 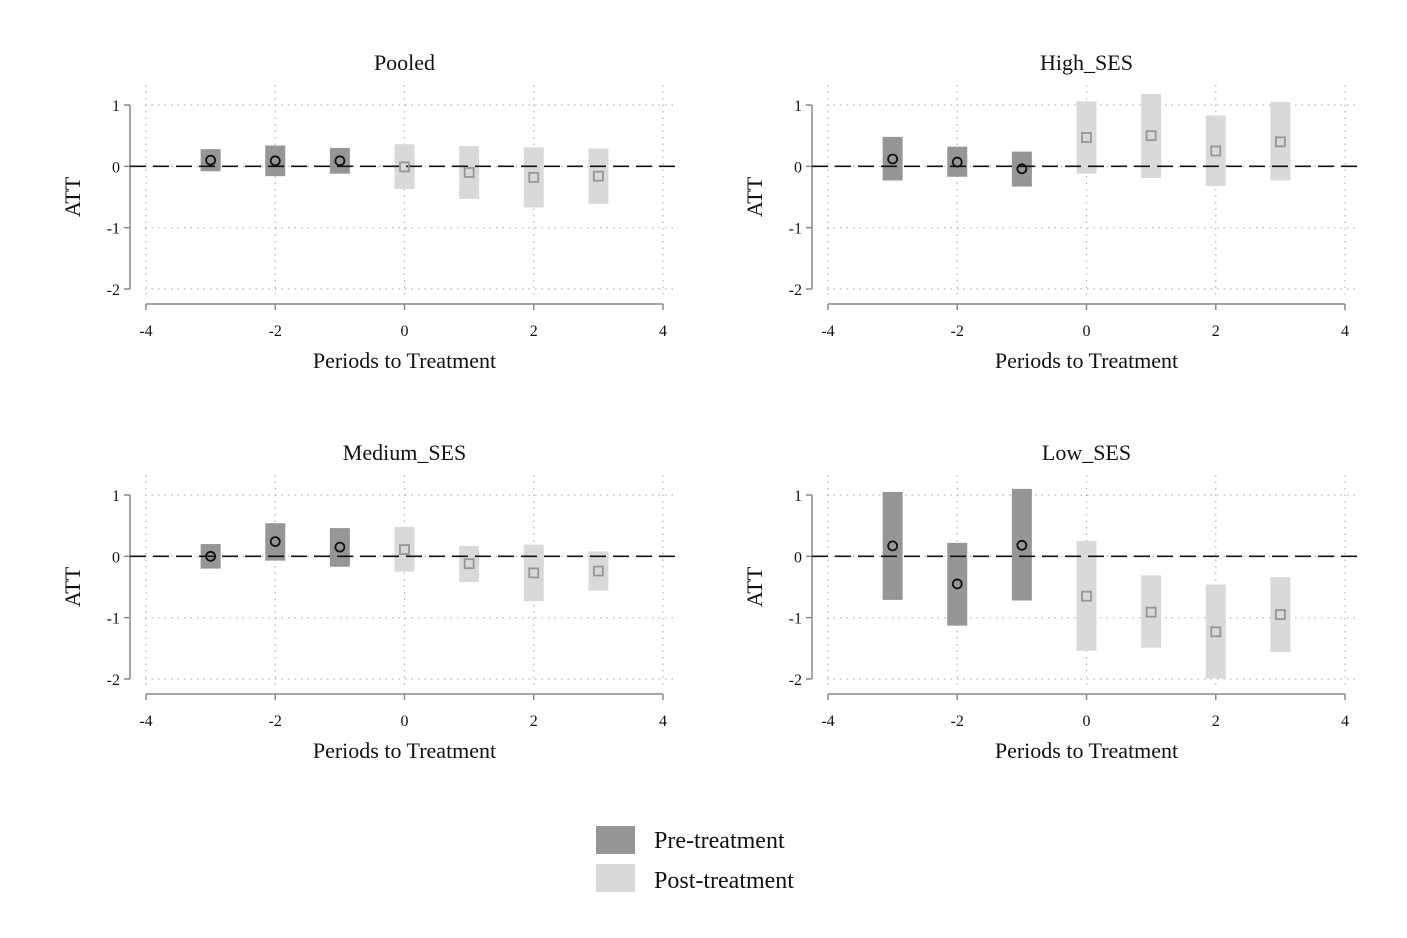 I want to click on legend-post-label: Post-treatment, so click(x=724, y=881).